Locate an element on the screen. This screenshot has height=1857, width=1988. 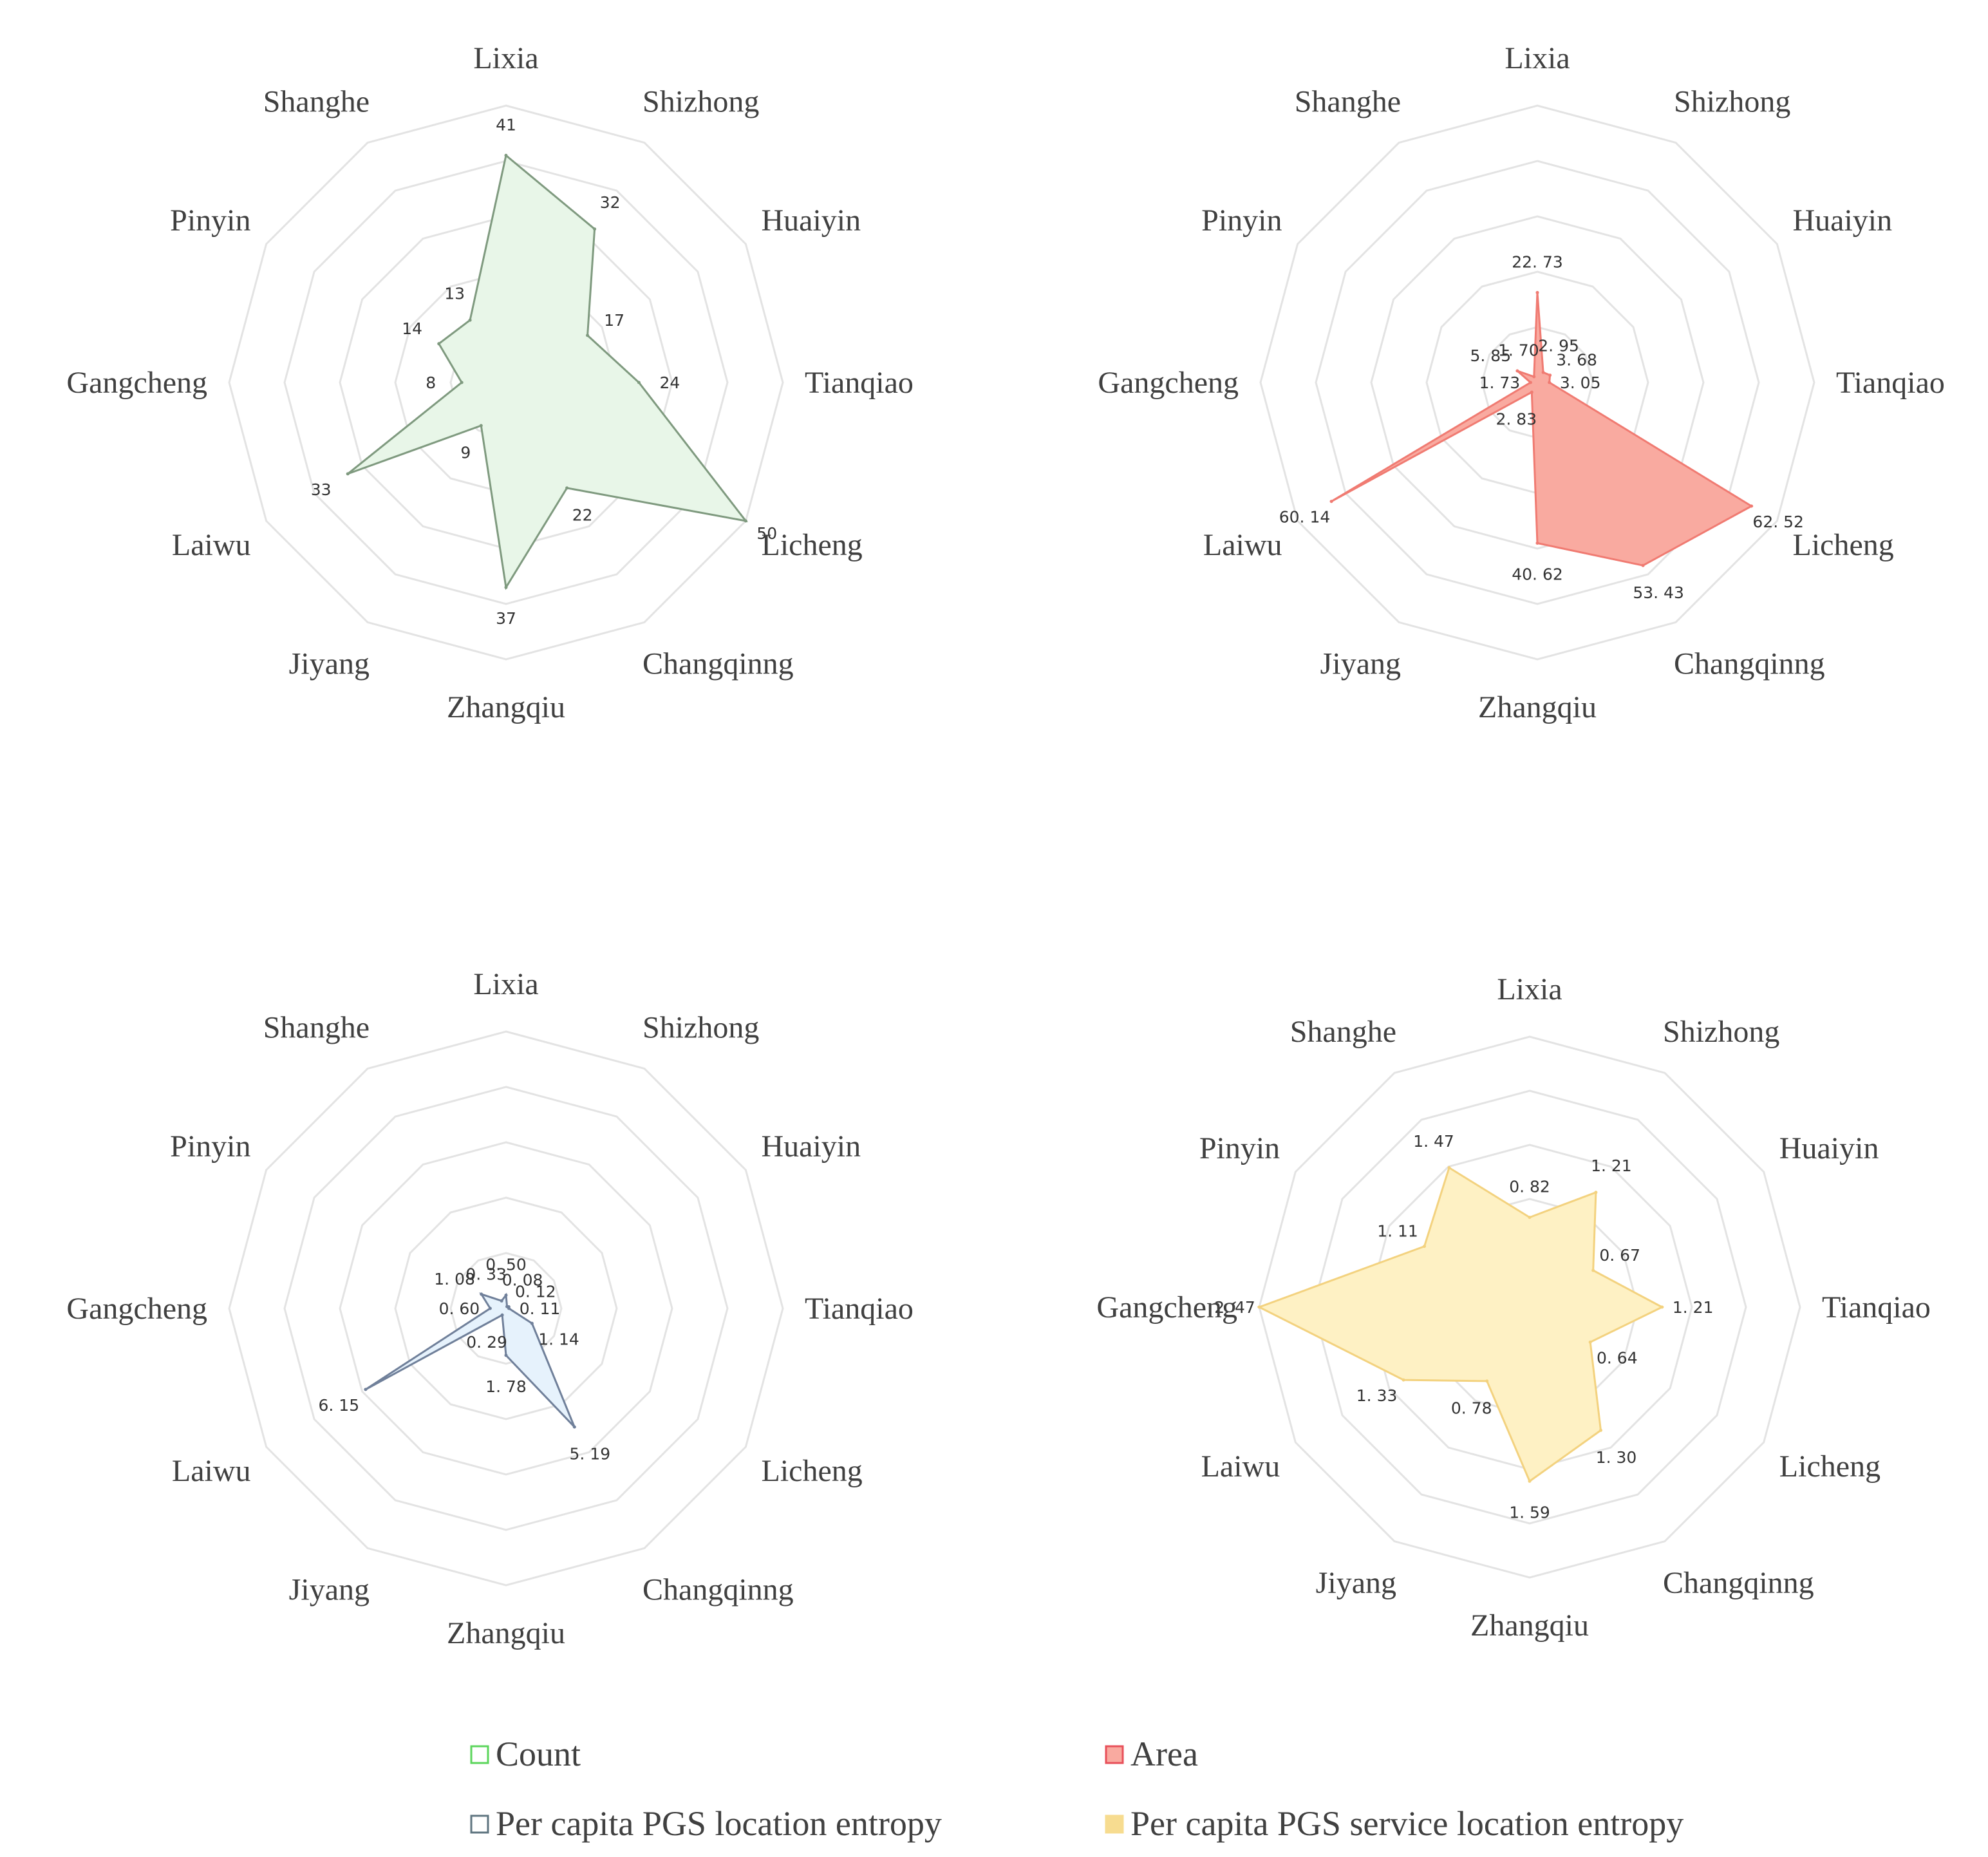
value-label-changqinng: 22 is located at coordinates (582, 514).